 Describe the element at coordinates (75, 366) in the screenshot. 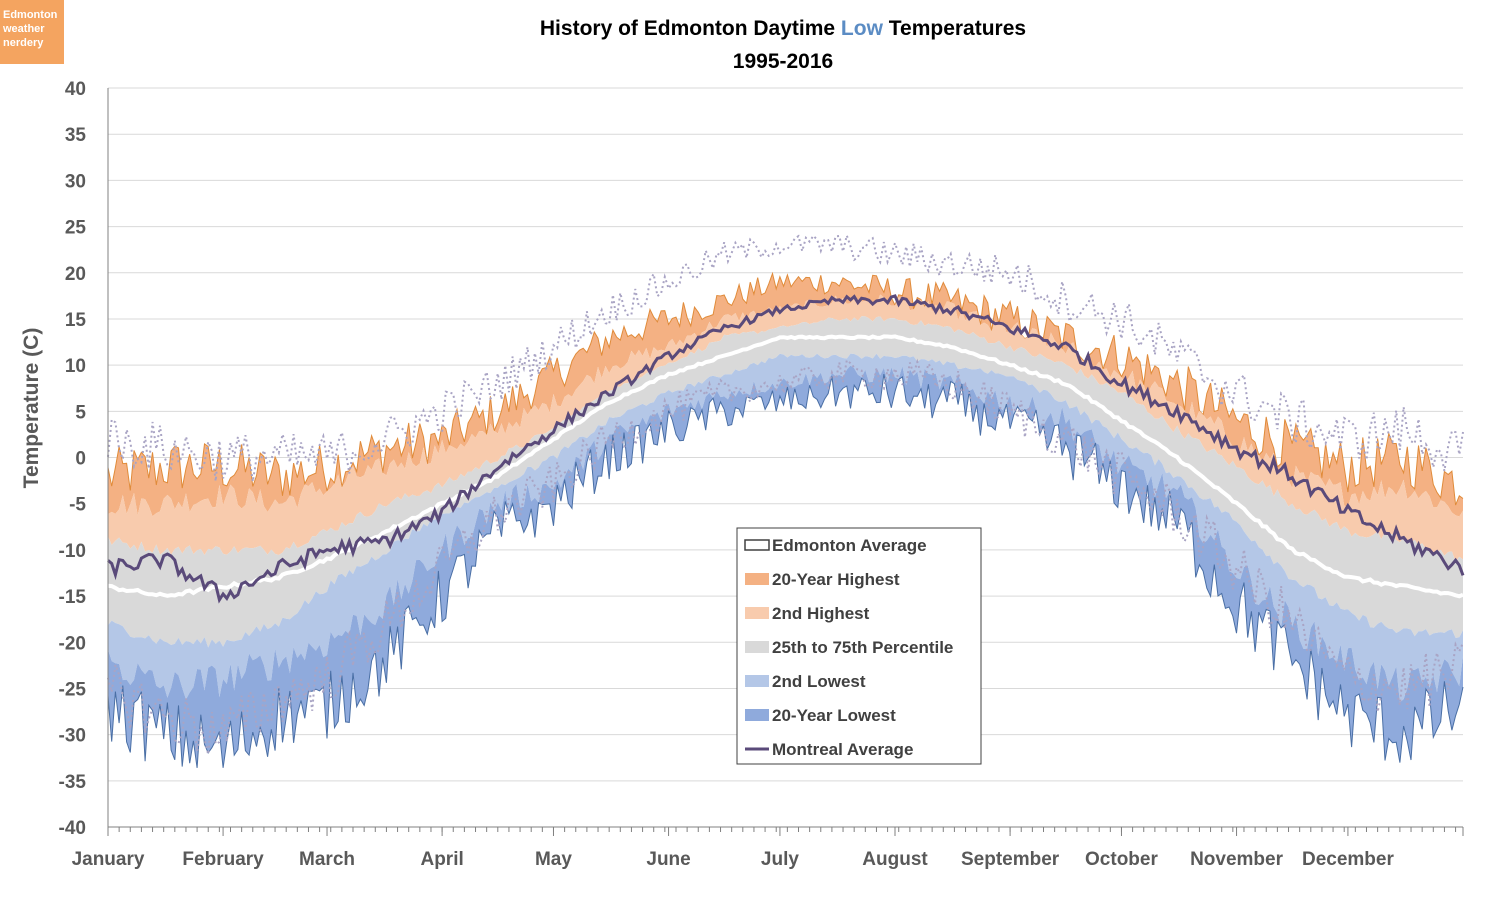

I see `y-tick-label: 10` at that location.